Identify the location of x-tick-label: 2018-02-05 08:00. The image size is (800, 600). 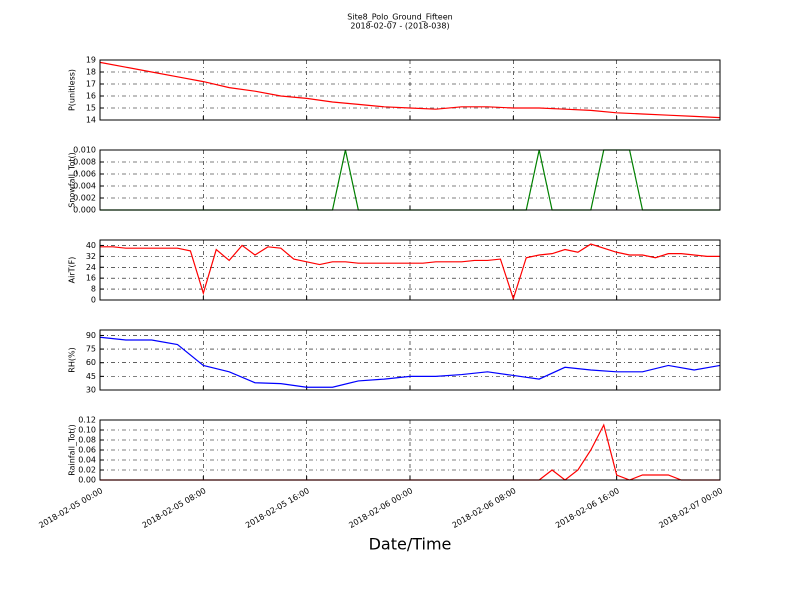
(174, 508).